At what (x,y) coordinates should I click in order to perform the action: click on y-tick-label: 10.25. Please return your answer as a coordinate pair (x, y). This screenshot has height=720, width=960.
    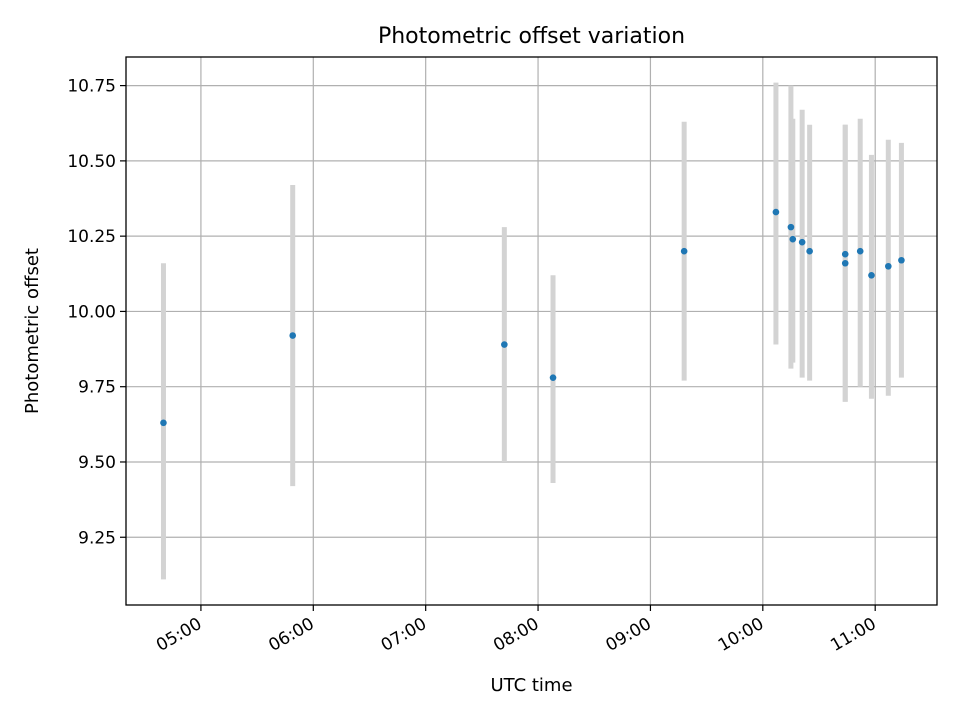
    Looking at the image, I should click on (91, 237).